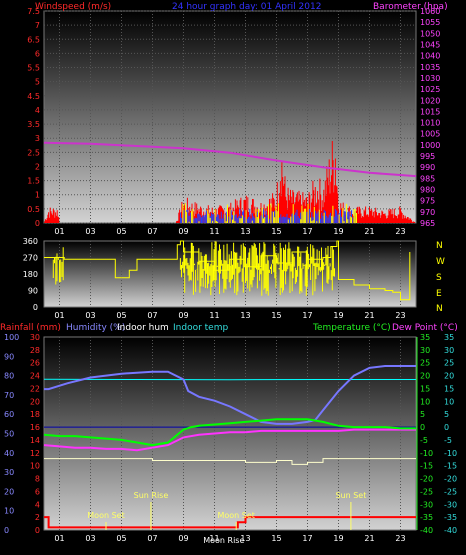  Describe the element at coordinates (143, 328) in the screenshot. I see `legend-indoor-hum: Indoor hum` at that location.